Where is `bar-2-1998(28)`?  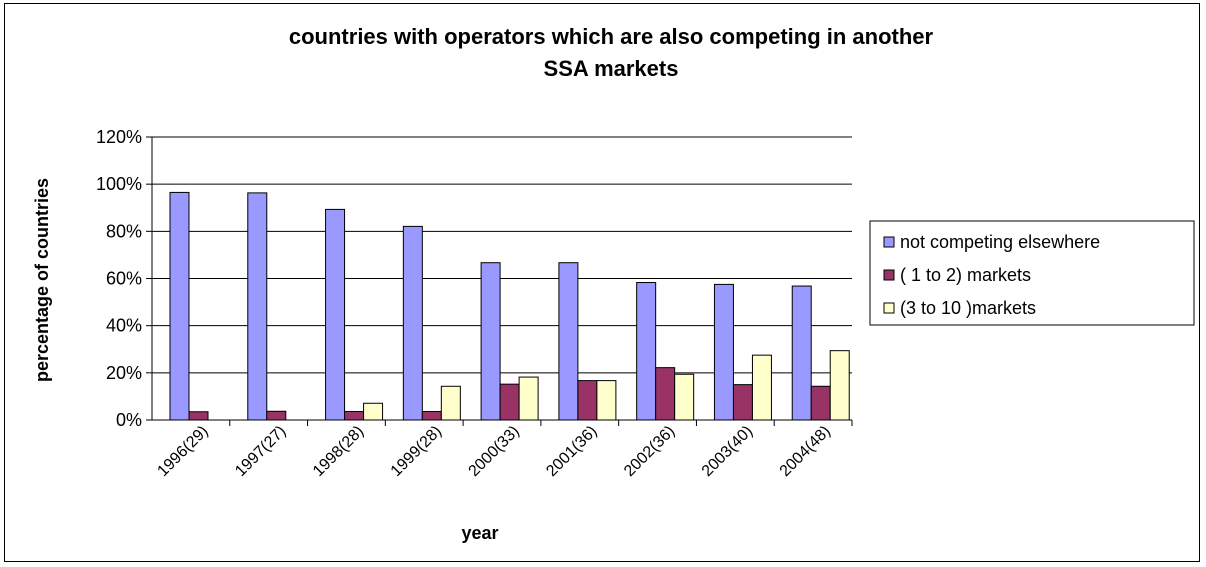
bar-2-1998(28) is located at coordinates (354, 416).